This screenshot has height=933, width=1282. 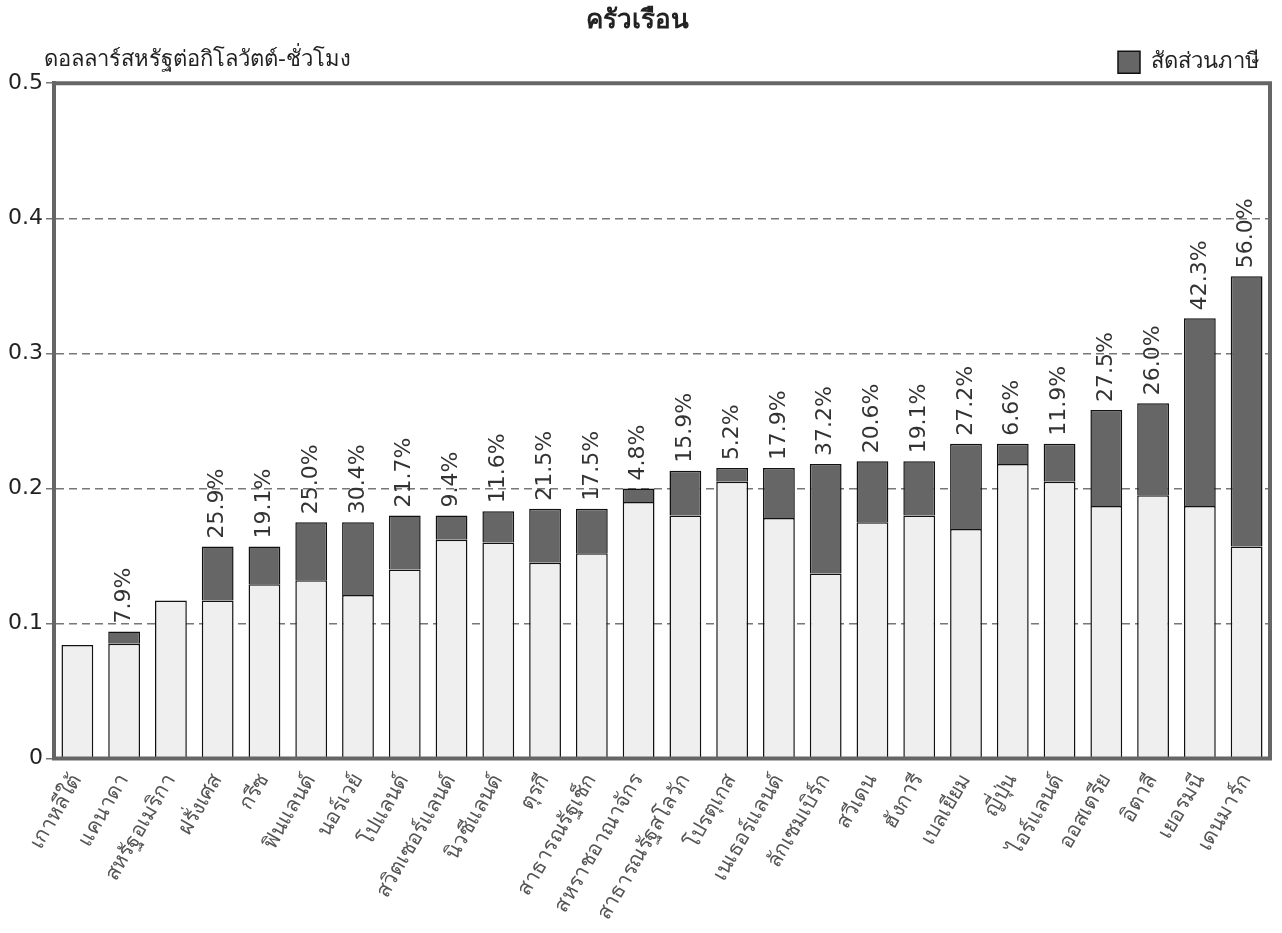 I want to click on annotation: 25.0%, so click(x=309, y=479).